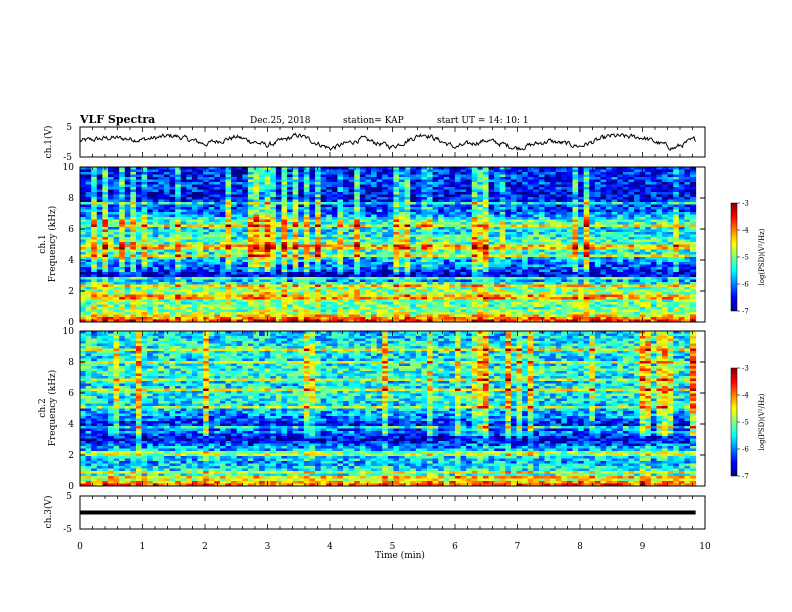  Describe the element at coordinates (373, 121) in the screenshot. I see `station-label: station= KAP` at that location.